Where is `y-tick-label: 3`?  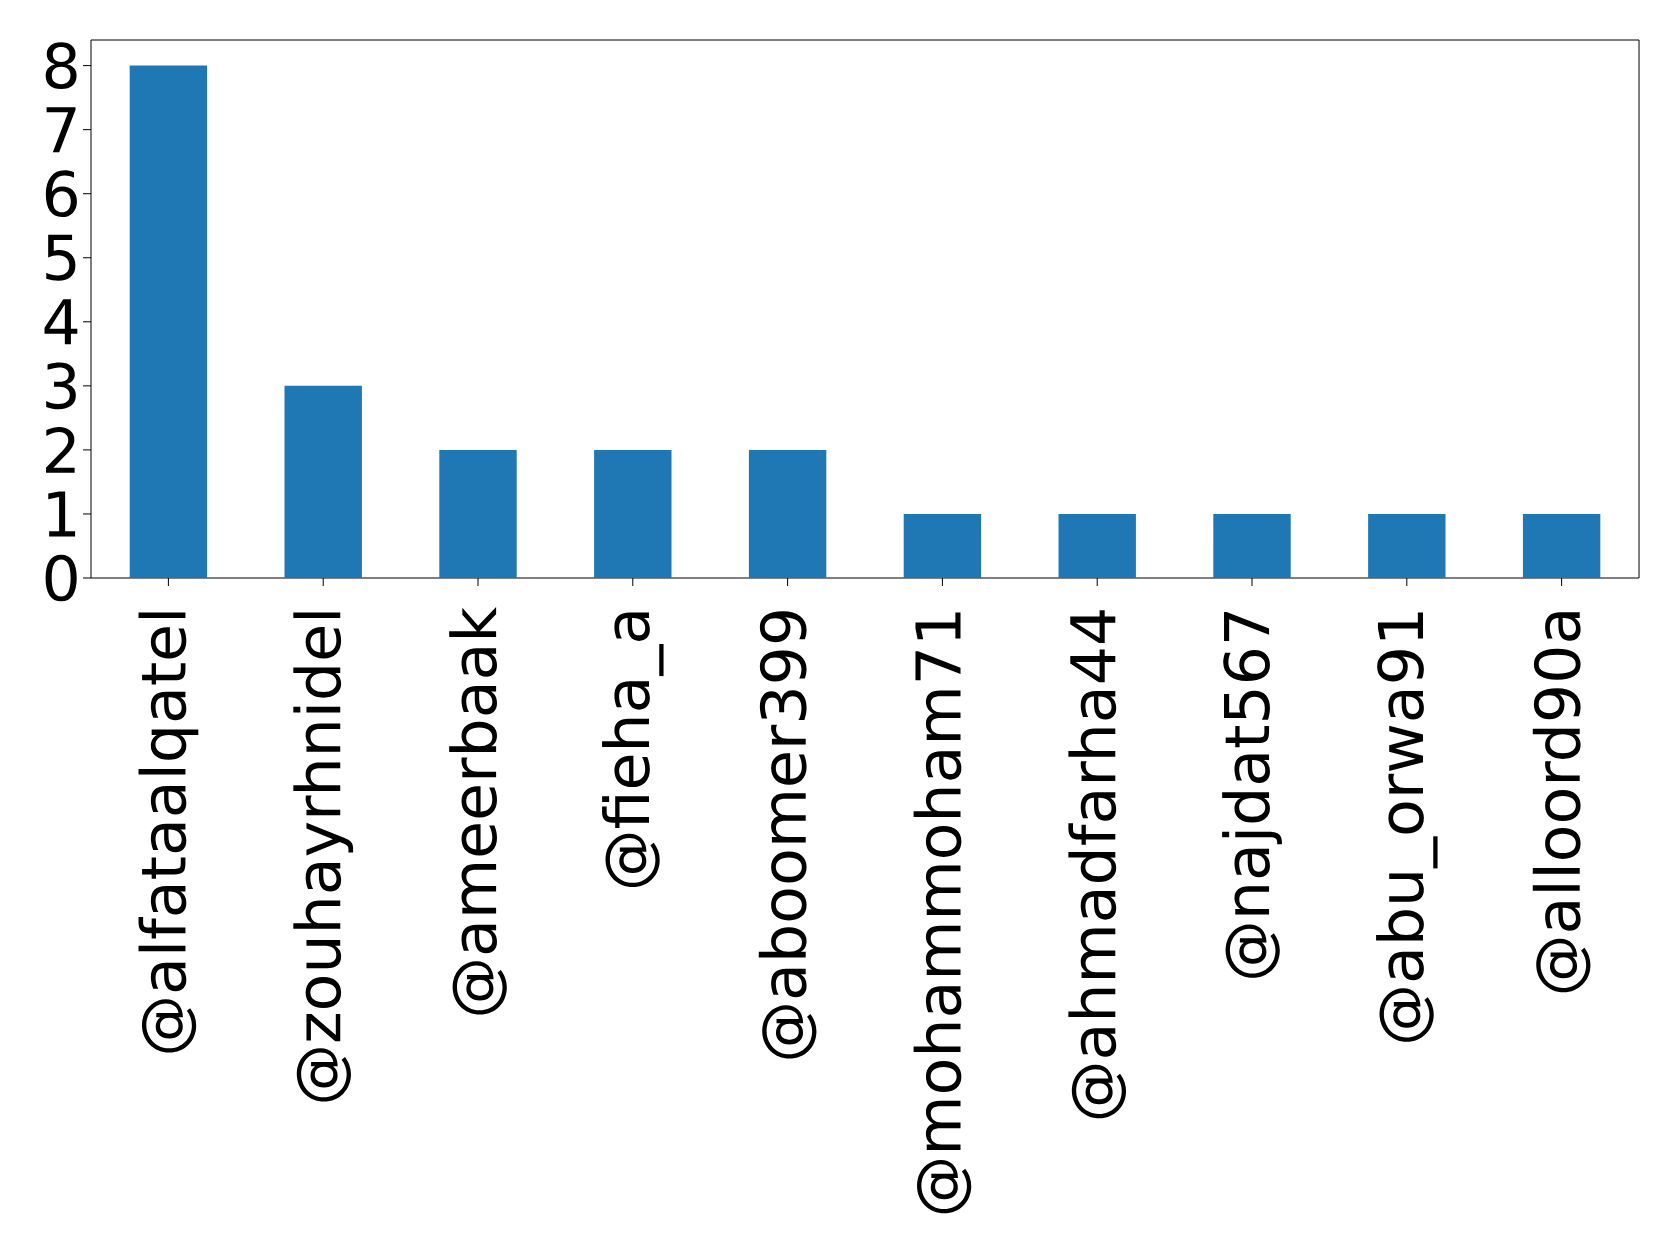
y-tick-label: 3 is located at coordinates (61, 386).